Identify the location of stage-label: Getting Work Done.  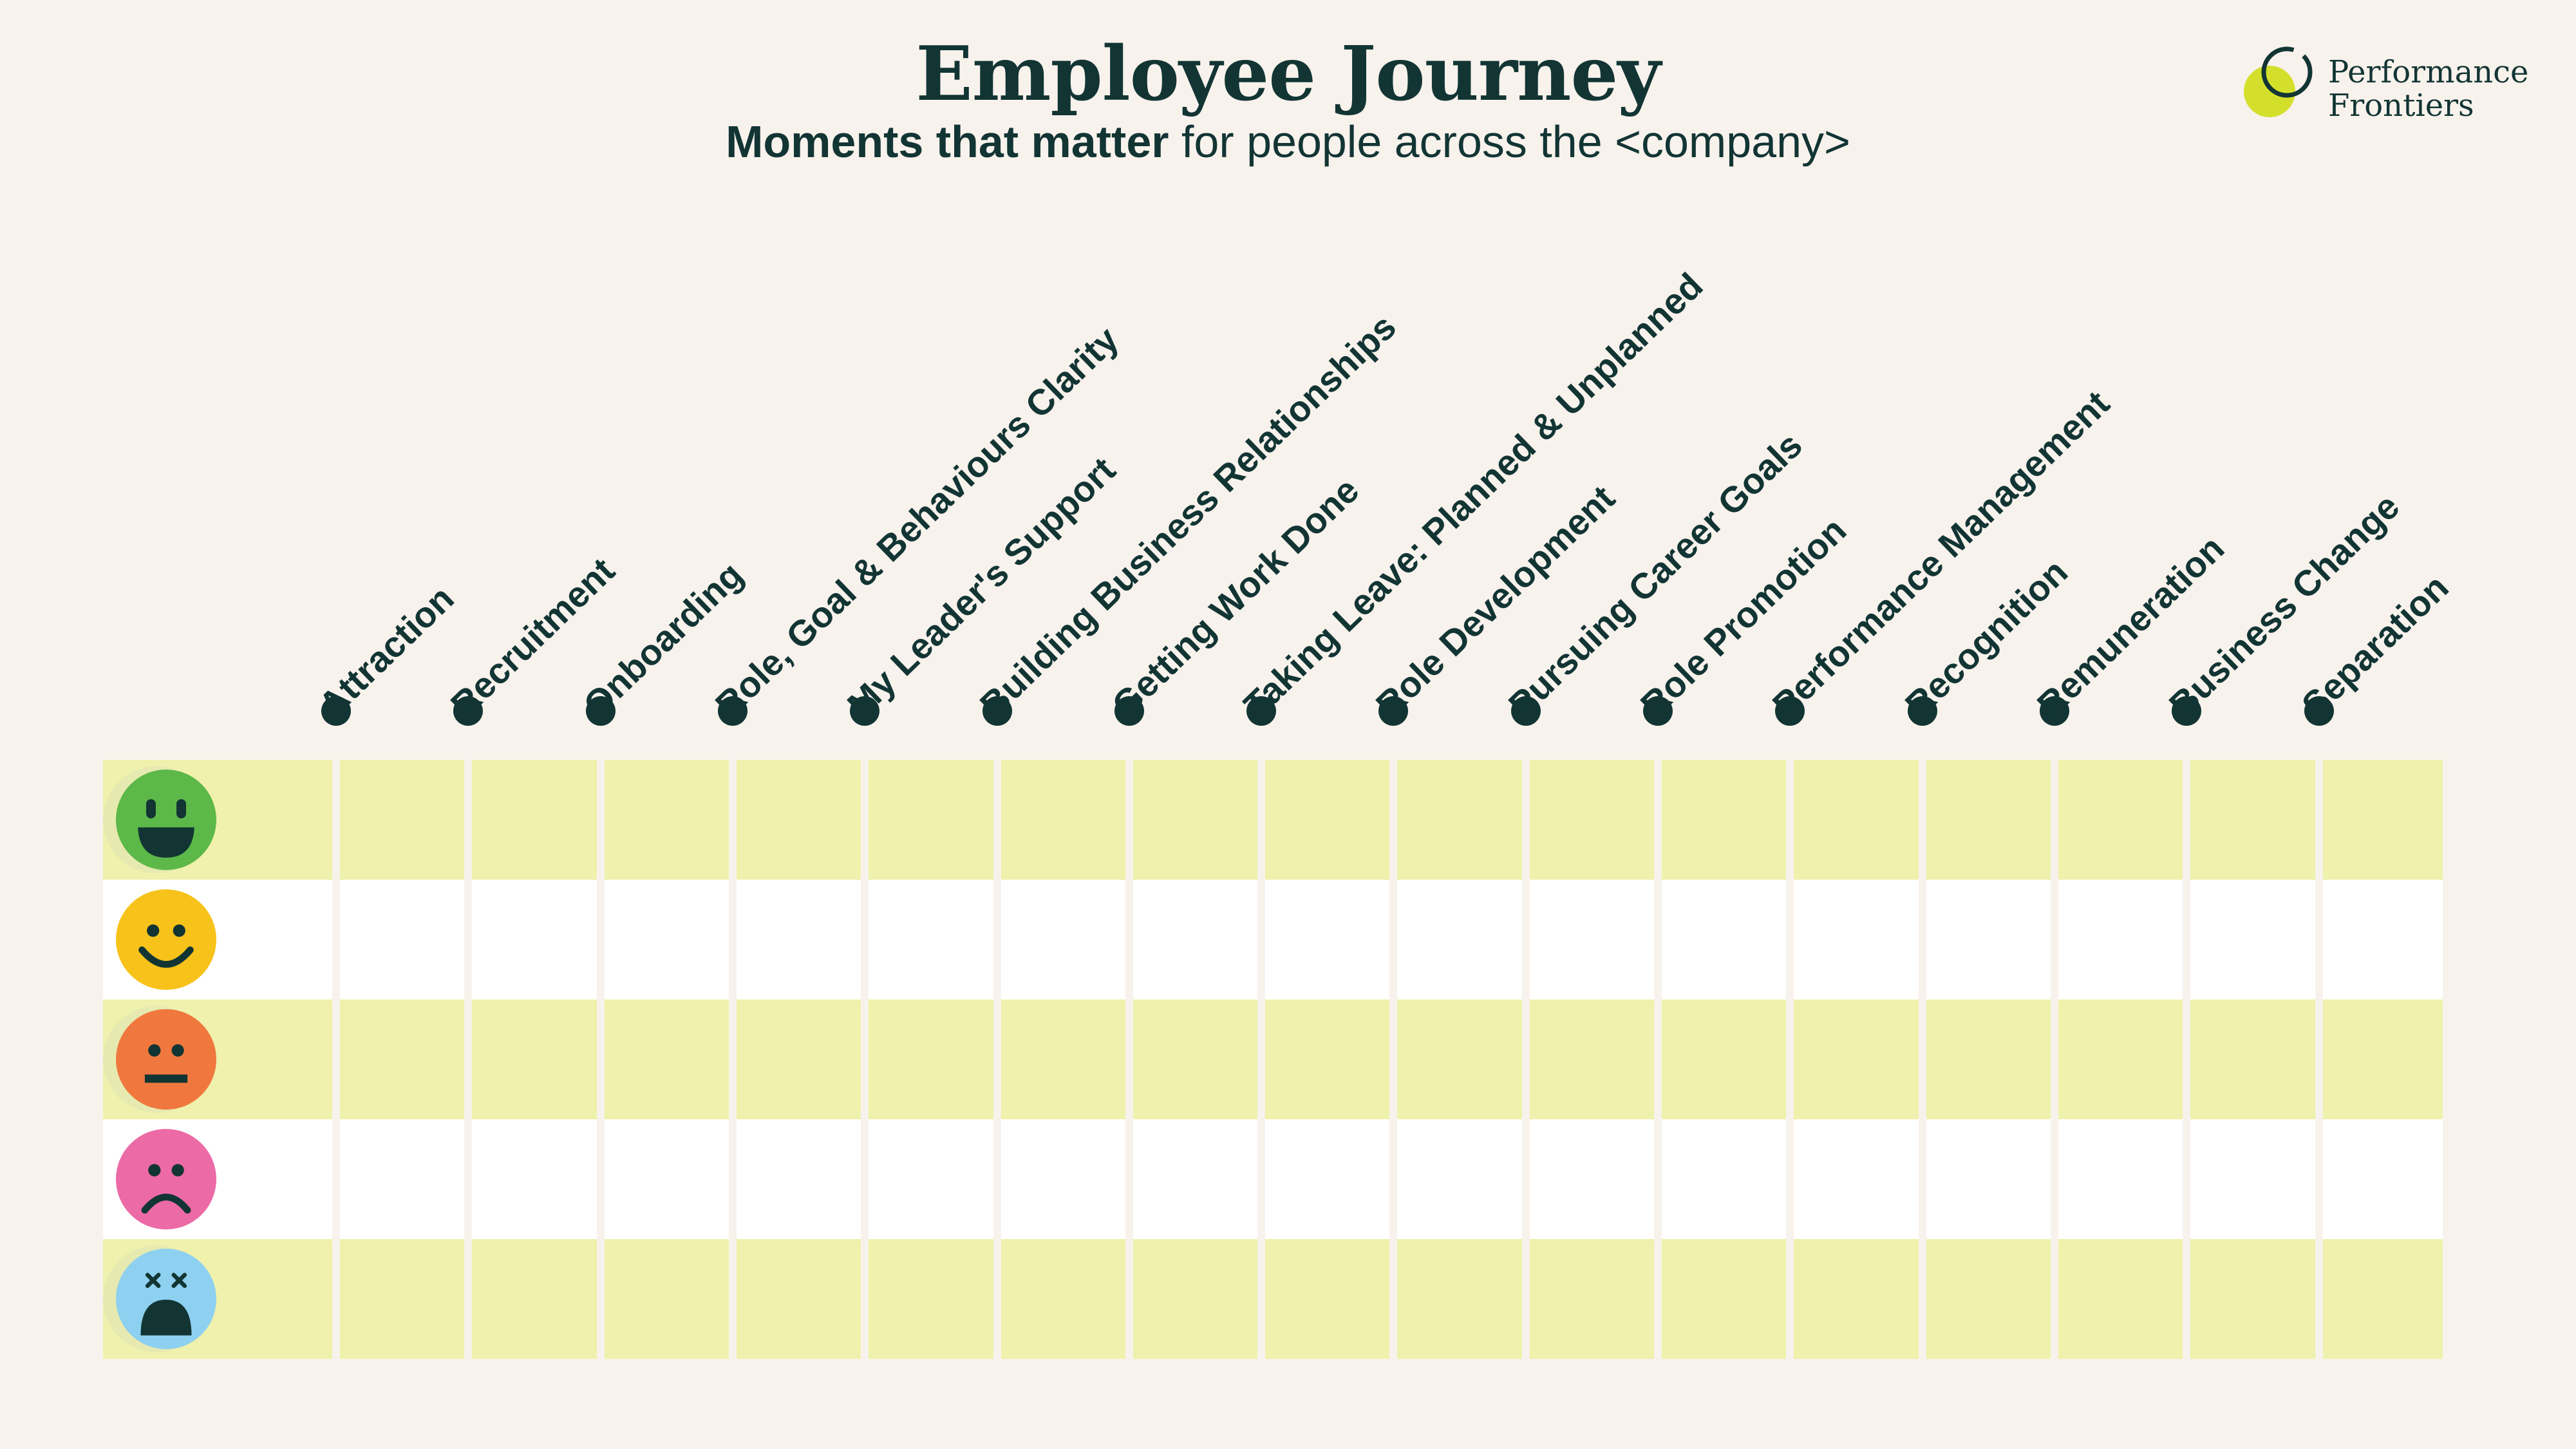
(1235, 597).